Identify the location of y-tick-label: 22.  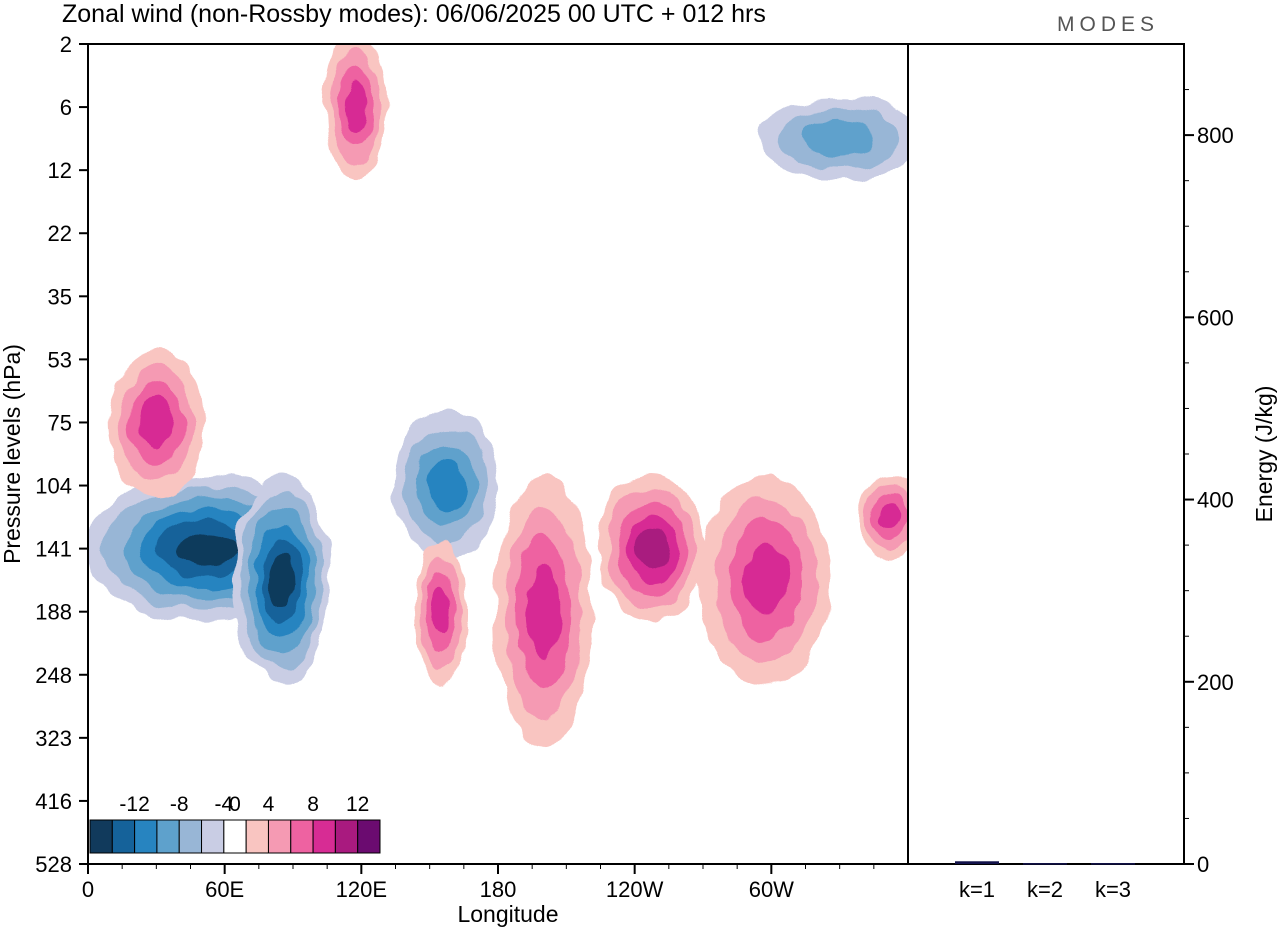
(60, 233).